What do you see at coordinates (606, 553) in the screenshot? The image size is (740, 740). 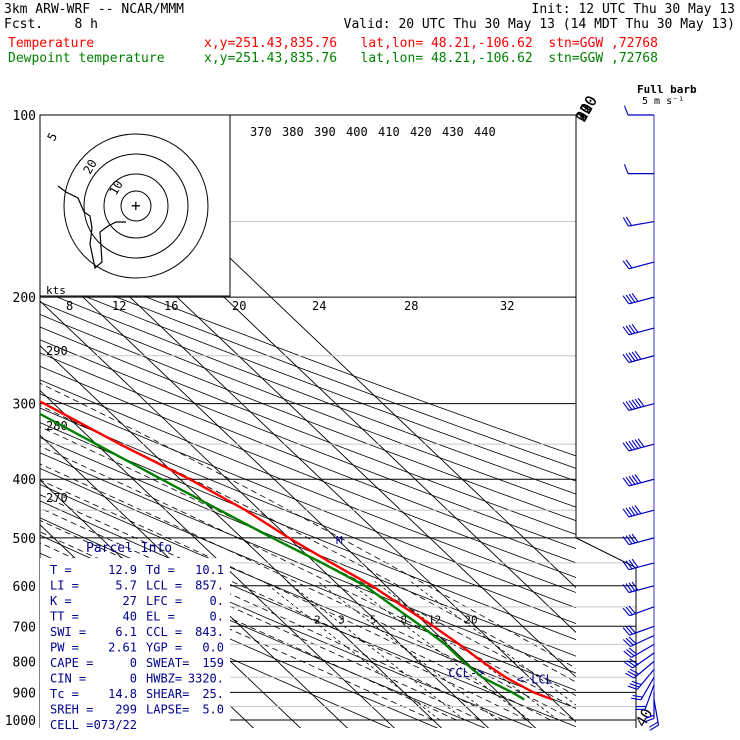 I see `frame-right-lower` at bounding box center [606, 553].